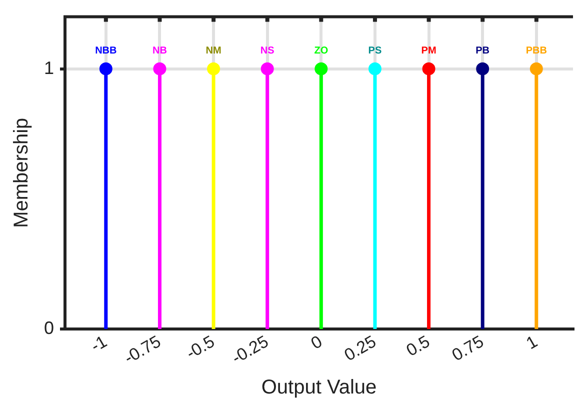 This screenshot has width=580, height=408. Describe the element at coordinates (250, 350) in the screenshot. I see `x-tick-label: -0.25` at that location.